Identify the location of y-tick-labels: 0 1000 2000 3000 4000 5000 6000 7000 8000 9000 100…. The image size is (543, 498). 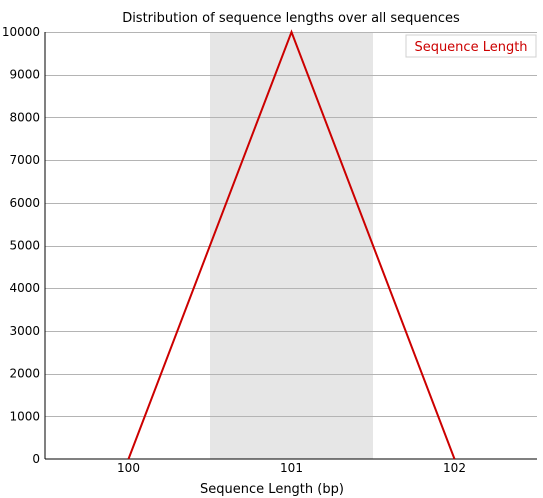
(21, 245).